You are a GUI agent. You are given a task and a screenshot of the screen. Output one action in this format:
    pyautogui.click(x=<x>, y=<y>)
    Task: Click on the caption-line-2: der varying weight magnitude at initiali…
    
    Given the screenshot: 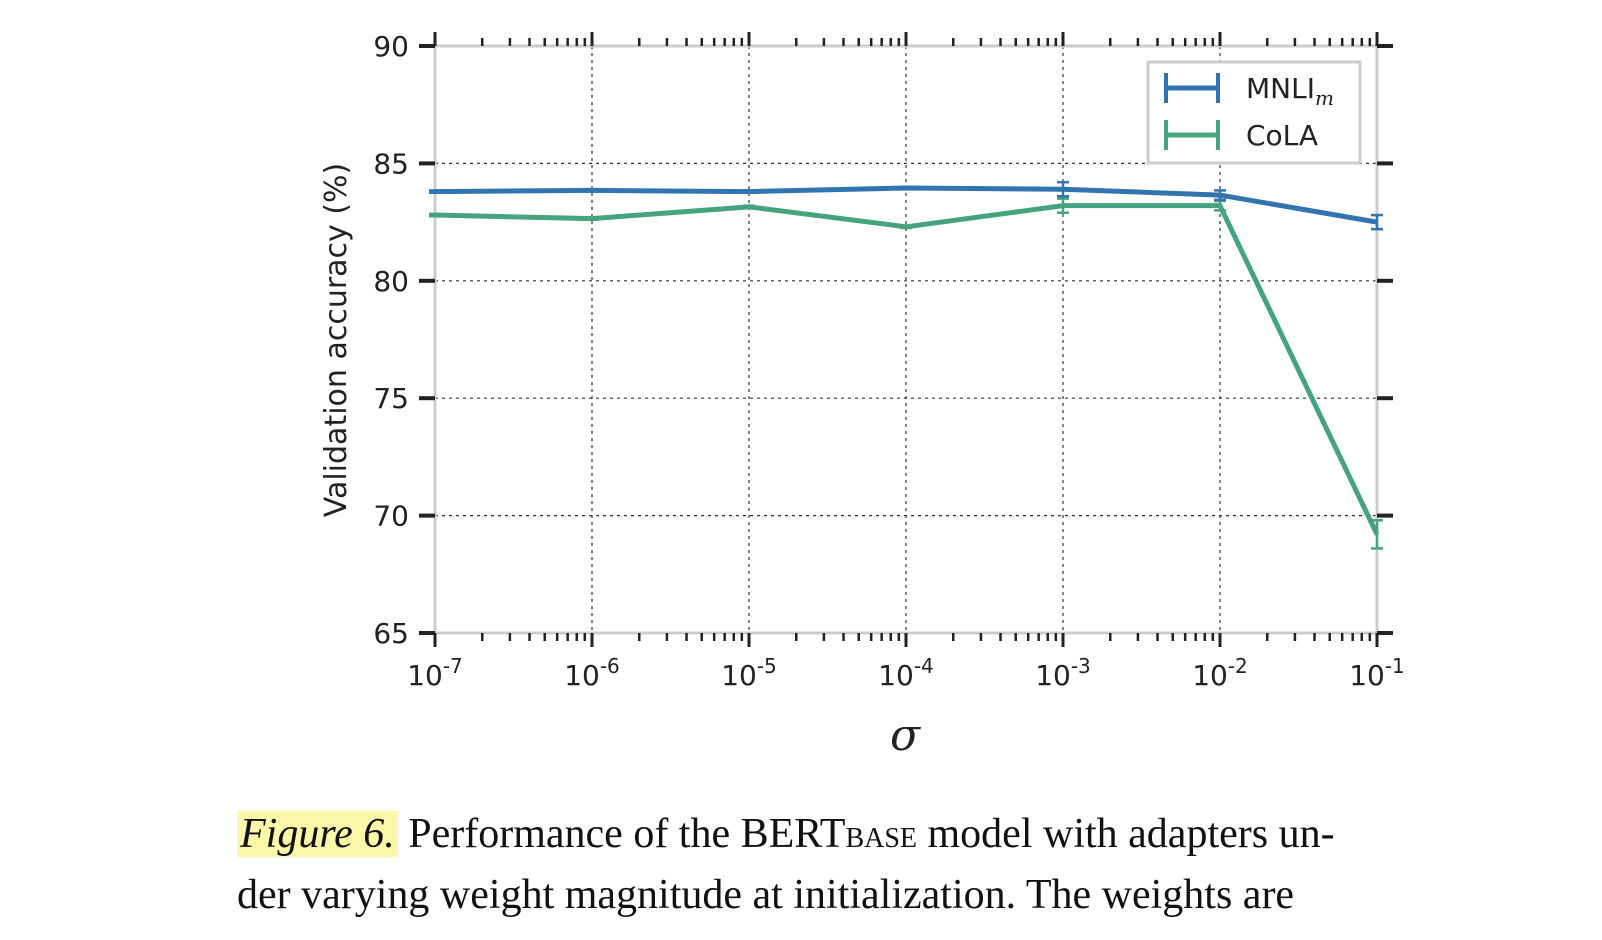 What is the action you would take?
    pyautogui.click(x=766, y=895)
    